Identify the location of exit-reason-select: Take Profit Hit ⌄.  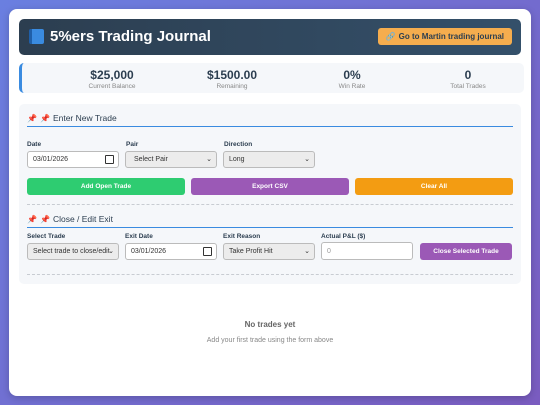
(269, 251).